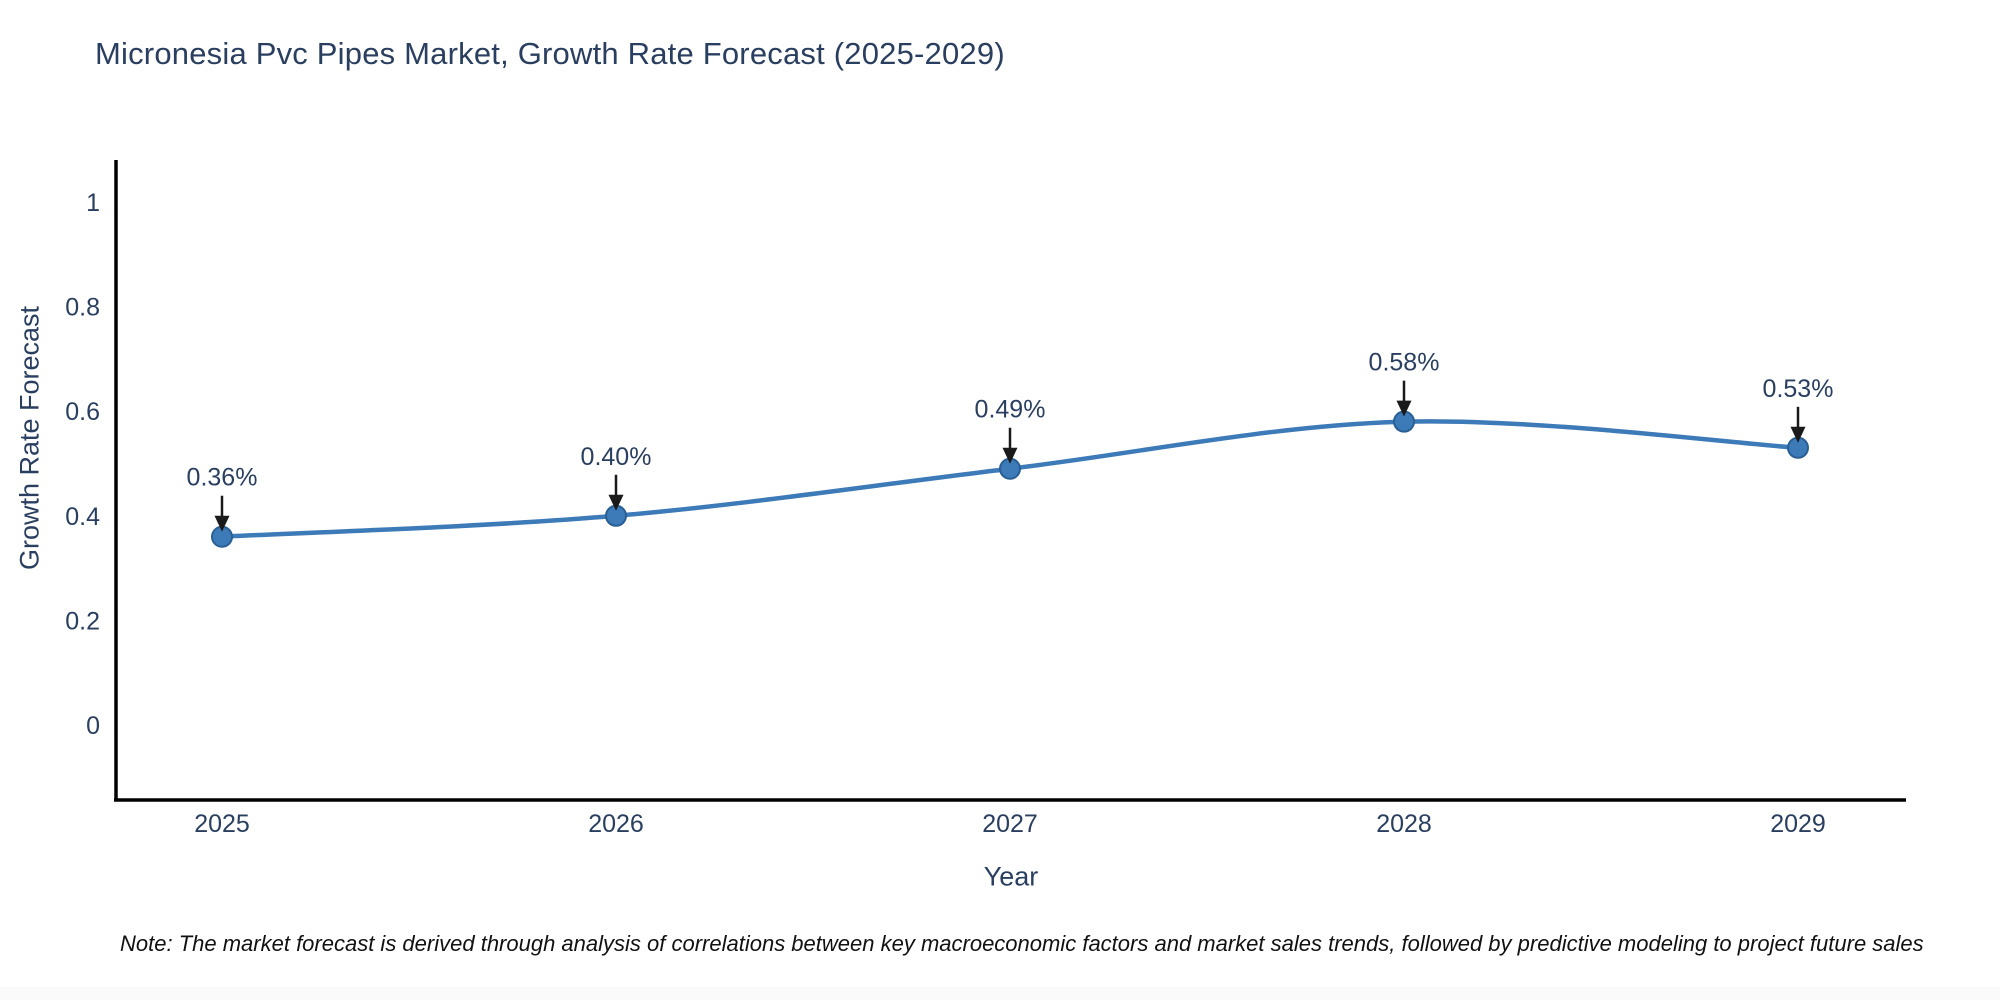 The image size is (2000, 1000). I want to click on x-tick-label: 2025, so click(222, 824).